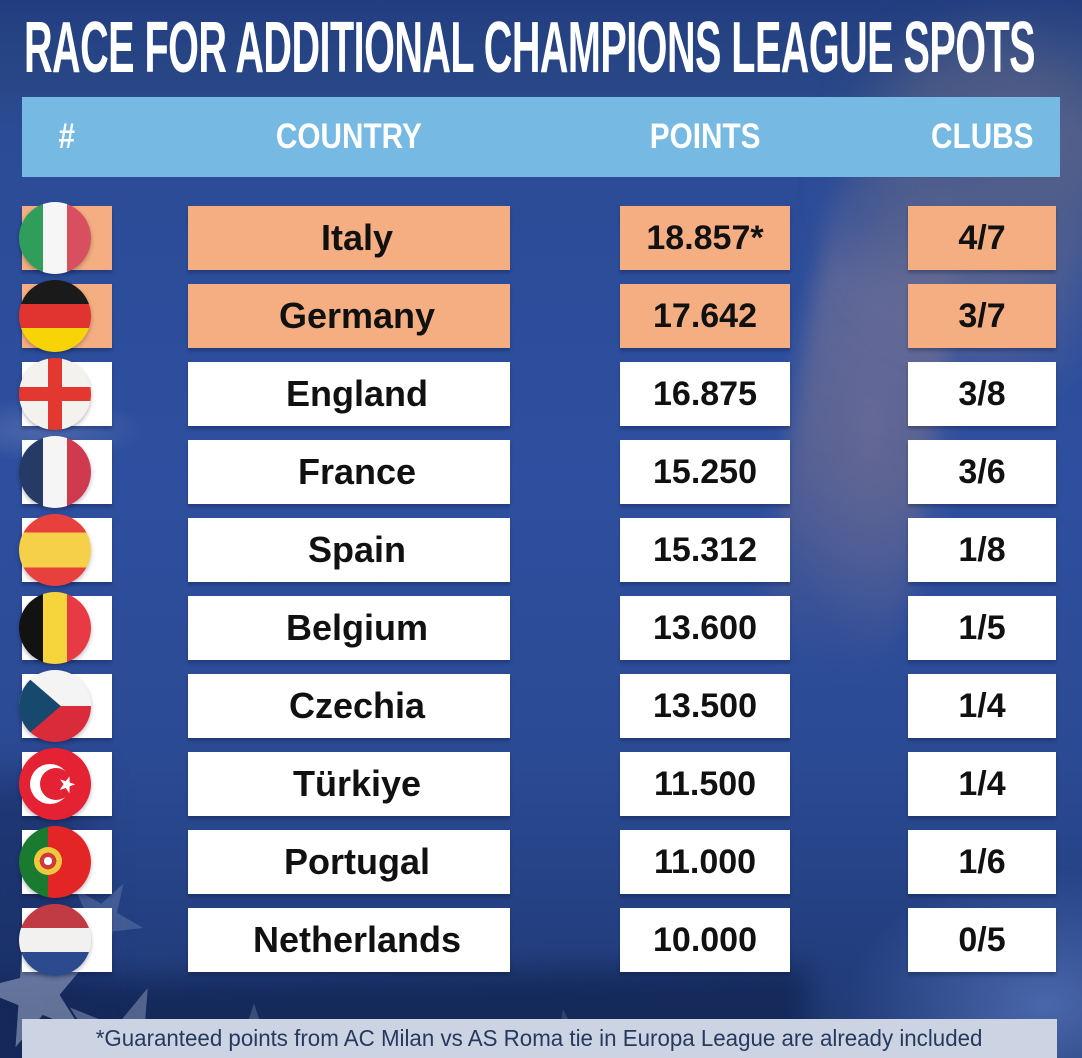 The width and height of the screenshot is (1082, 1058). I want to click on country-cell: Netherlands, so click(349, 940).